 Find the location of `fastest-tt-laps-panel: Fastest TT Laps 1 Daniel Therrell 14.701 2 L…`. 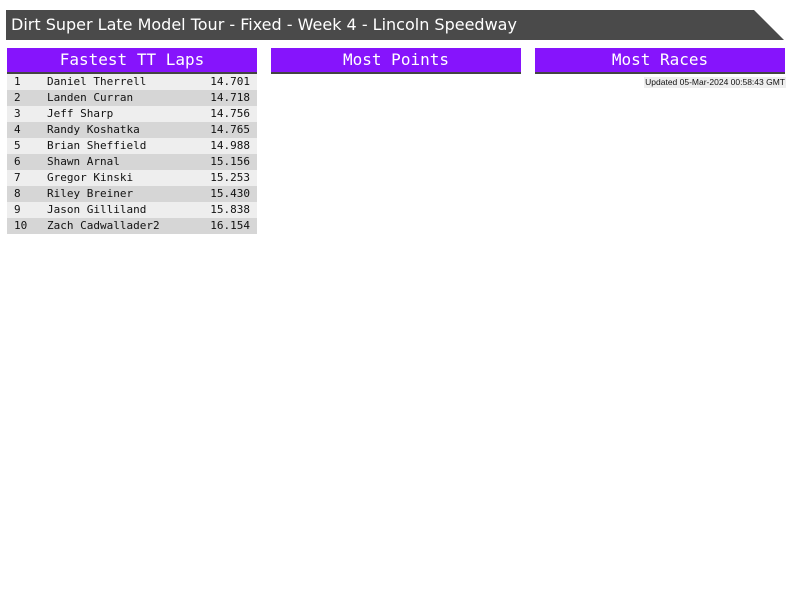

fastest-tt-laps-panel: Fastest TT Laps 1 Daniel Therrell 14.701 2 L… is located at coordinates (132, 141).